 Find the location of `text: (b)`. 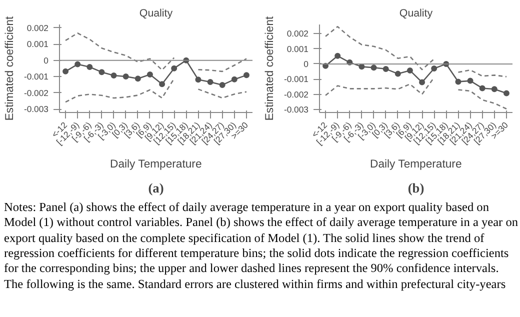

text: (b) is located at coordinates (416, 188).